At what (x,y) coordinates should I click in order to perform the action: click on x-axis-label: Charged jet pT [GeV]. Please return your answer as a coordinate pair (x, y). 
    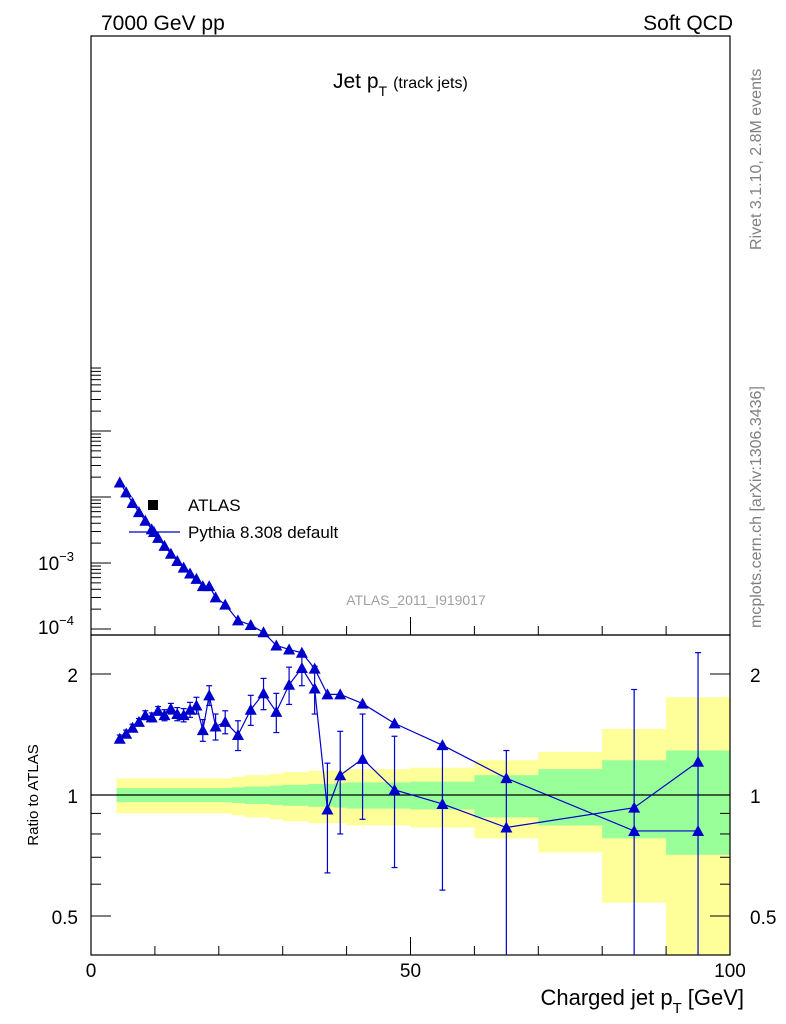
    Looking at the image, I should click on (642, 1001).